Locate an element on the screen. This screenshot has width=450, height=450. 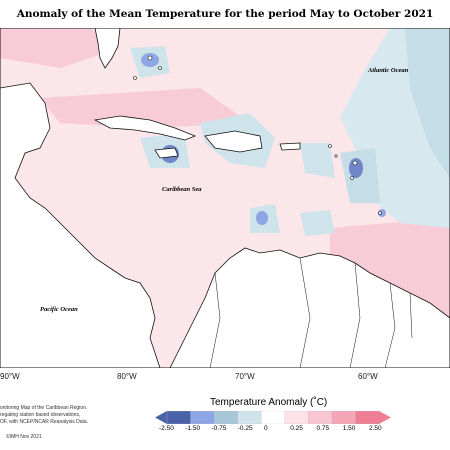
copyright: ©IMH Nov 2021 is located at coordinates (24, 437).